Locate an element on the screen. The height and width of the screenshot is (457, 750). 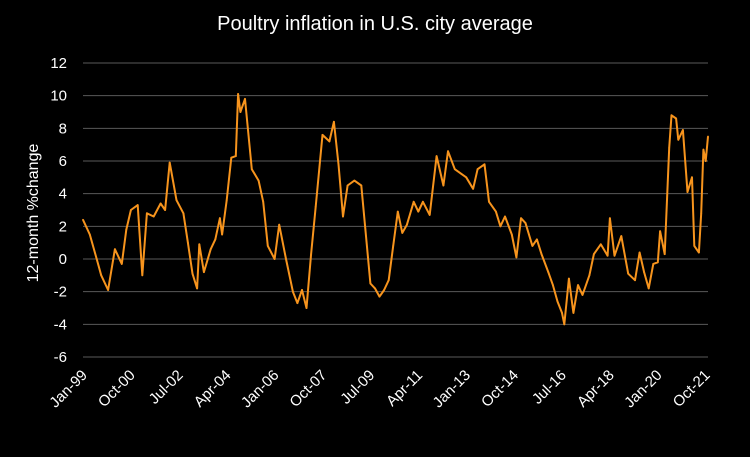
y-tick-label: 12 is located at coordinates (58, 63).